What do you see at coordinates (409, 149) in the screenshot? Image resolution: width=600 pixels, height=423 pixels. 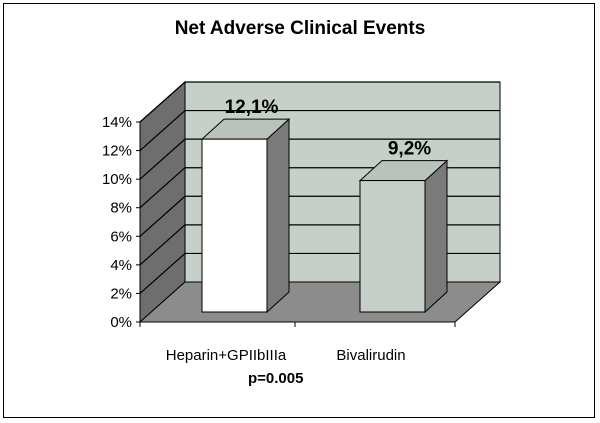 I see `data-label: 9,2%` at bounding box center [409, 149].